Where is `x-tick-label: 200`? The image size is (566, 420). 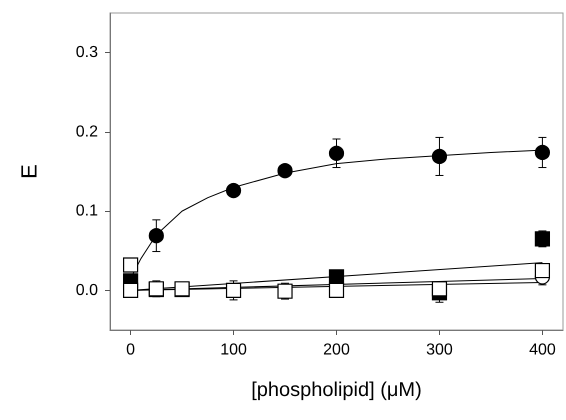 x-tick-label: 200 is located at coordinates (336, 350).